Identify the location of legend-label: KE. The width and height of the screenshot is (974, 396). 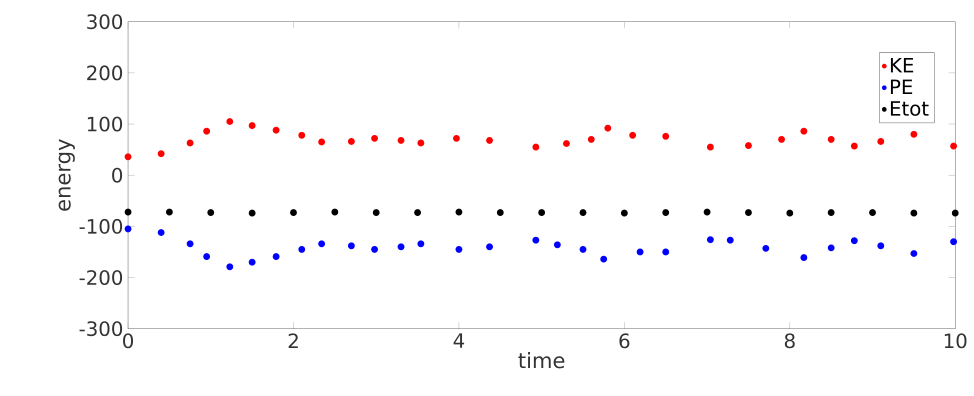
(902, 65).